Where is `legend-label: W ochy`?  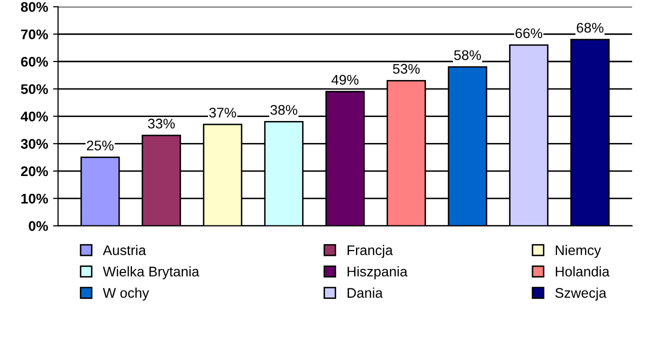
legend-label: W ochy is located at coordinates (126, 294).